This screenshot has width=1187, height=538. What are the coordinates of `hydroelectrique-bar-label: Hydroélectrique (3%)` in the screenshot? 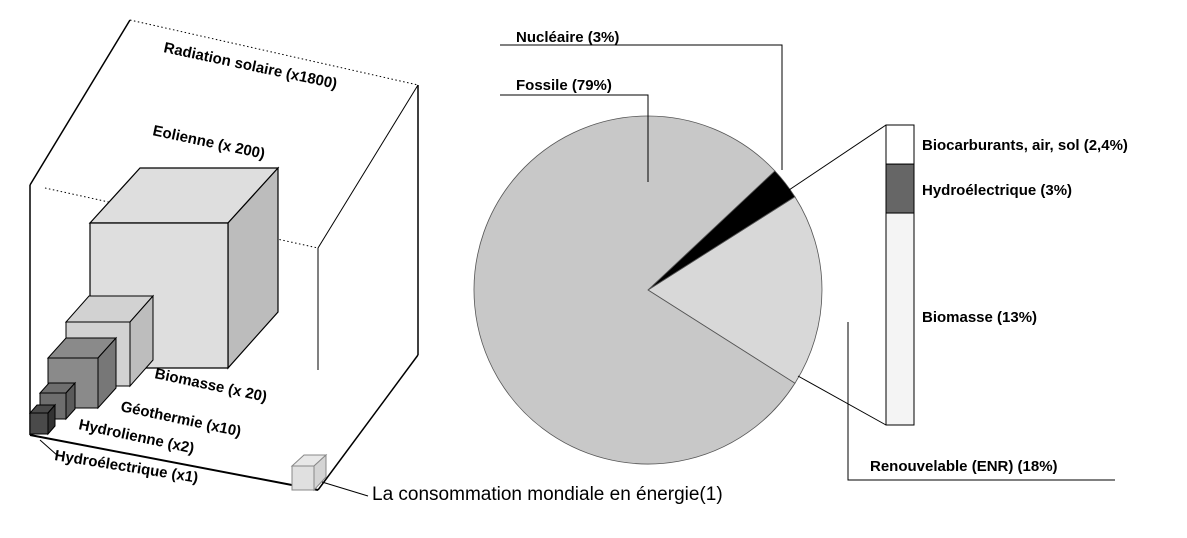 It's located at (997, 190).